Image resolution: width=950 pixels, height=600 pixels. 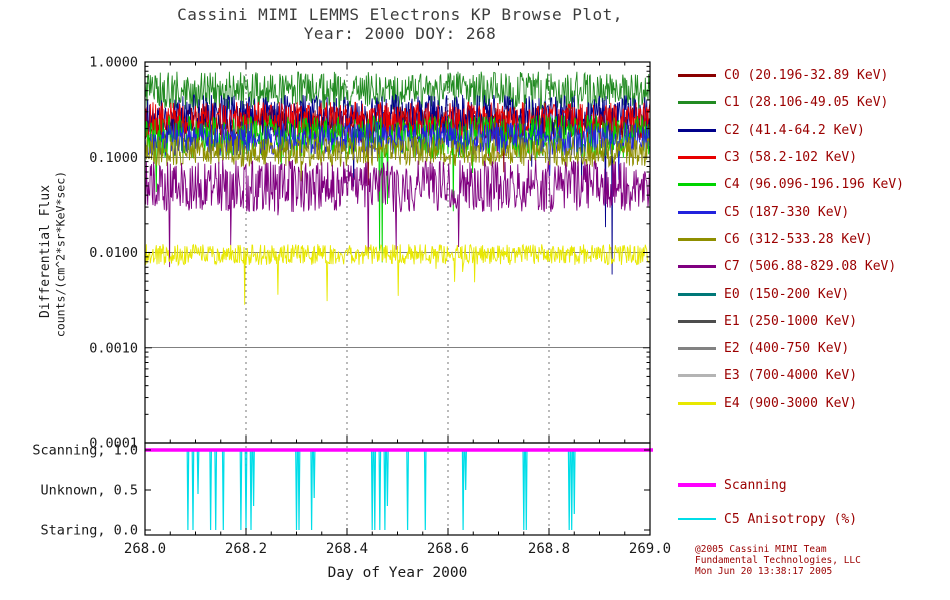 I want to click on tick-label: 1.0000, so click(x=113, y=63).